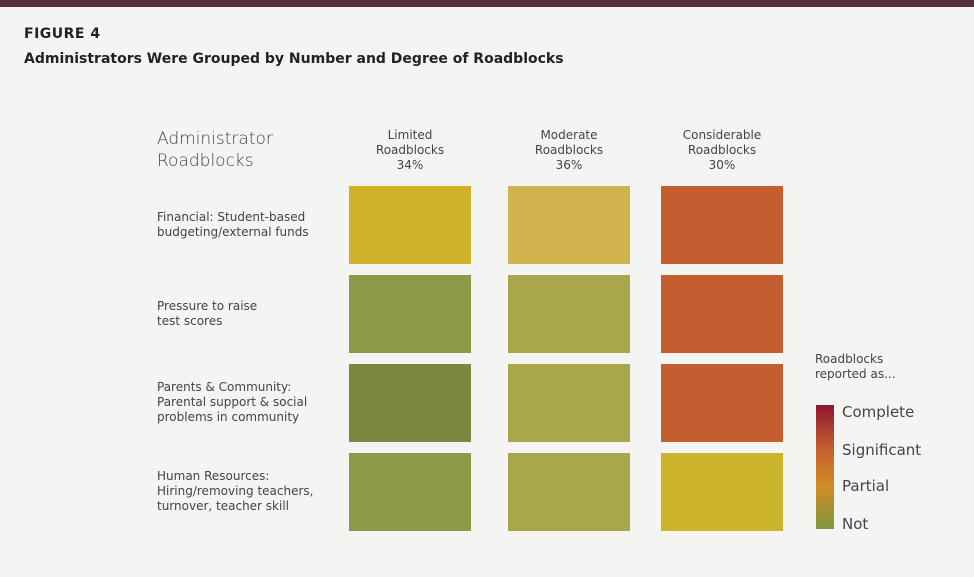 This screenshot has width=974, height=577. I want to click on figure-label: FIGURE 4, so click(62, 34).